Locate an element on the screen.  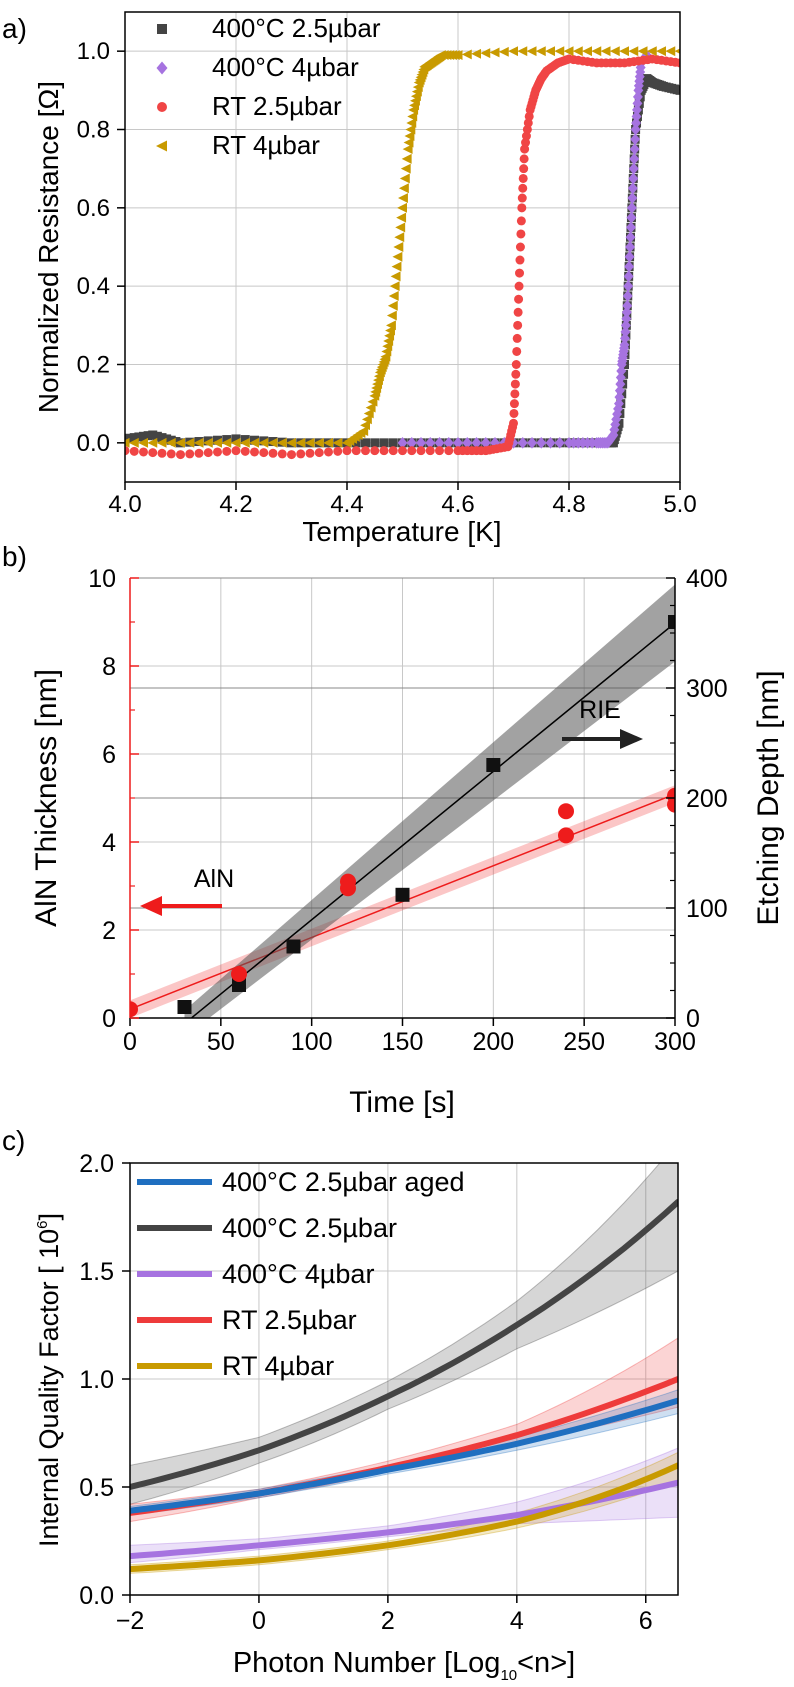
panel-a-y-tick-label: 1.0 is located at coordinates (93, 51).